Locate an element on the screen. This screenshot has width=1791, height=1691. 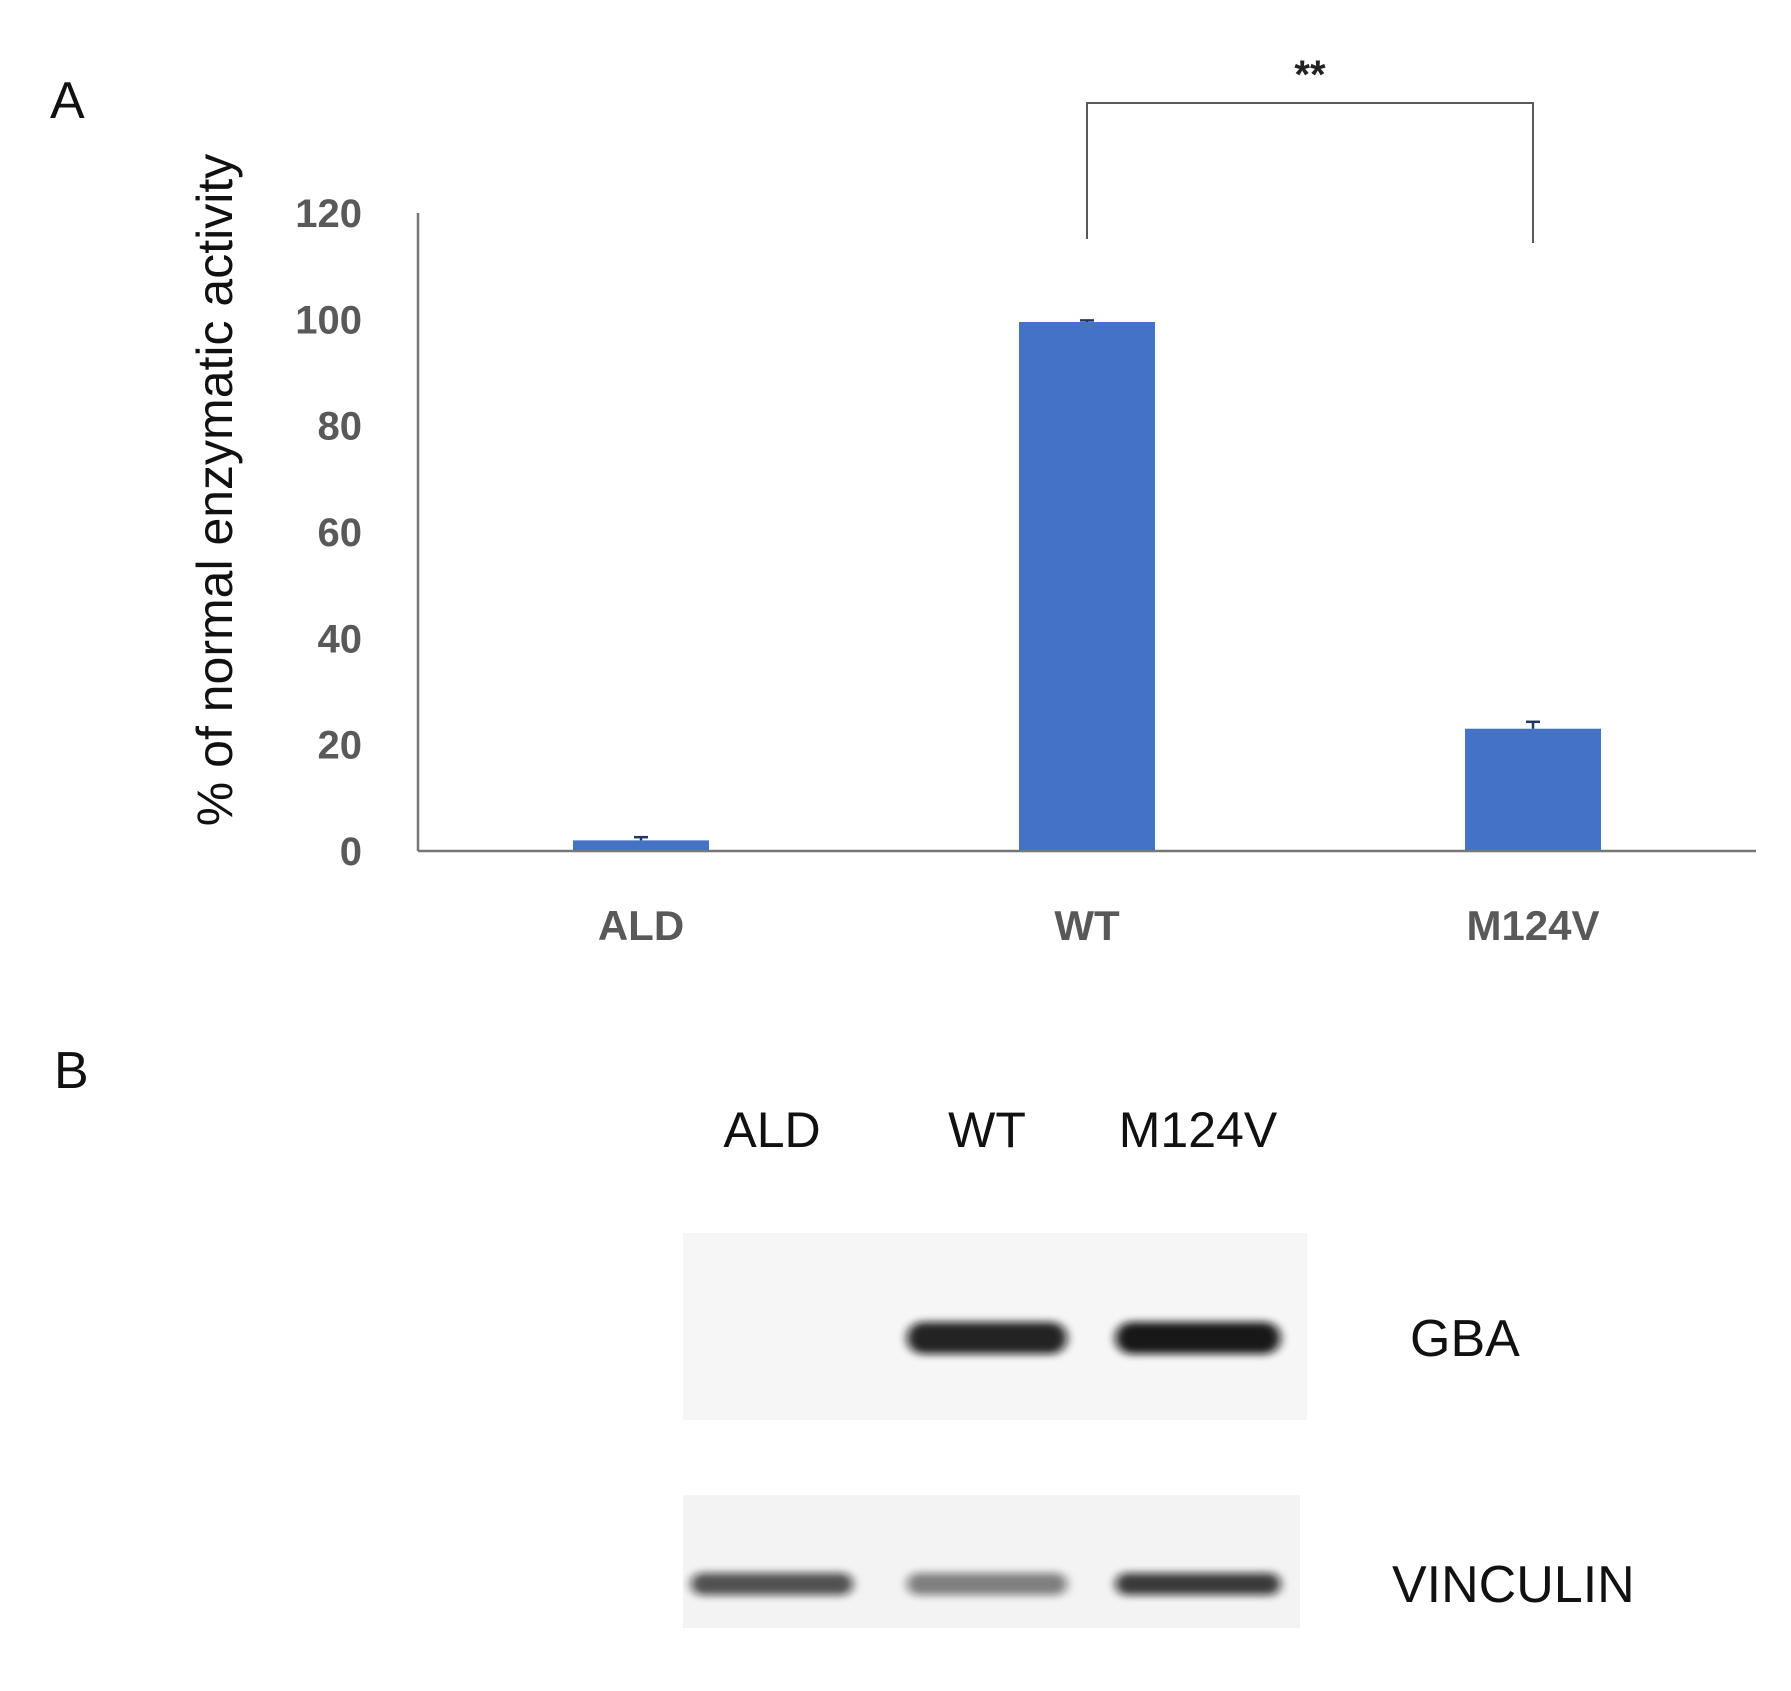
lane-label: M124V is located at coordinates (1198, 1130).